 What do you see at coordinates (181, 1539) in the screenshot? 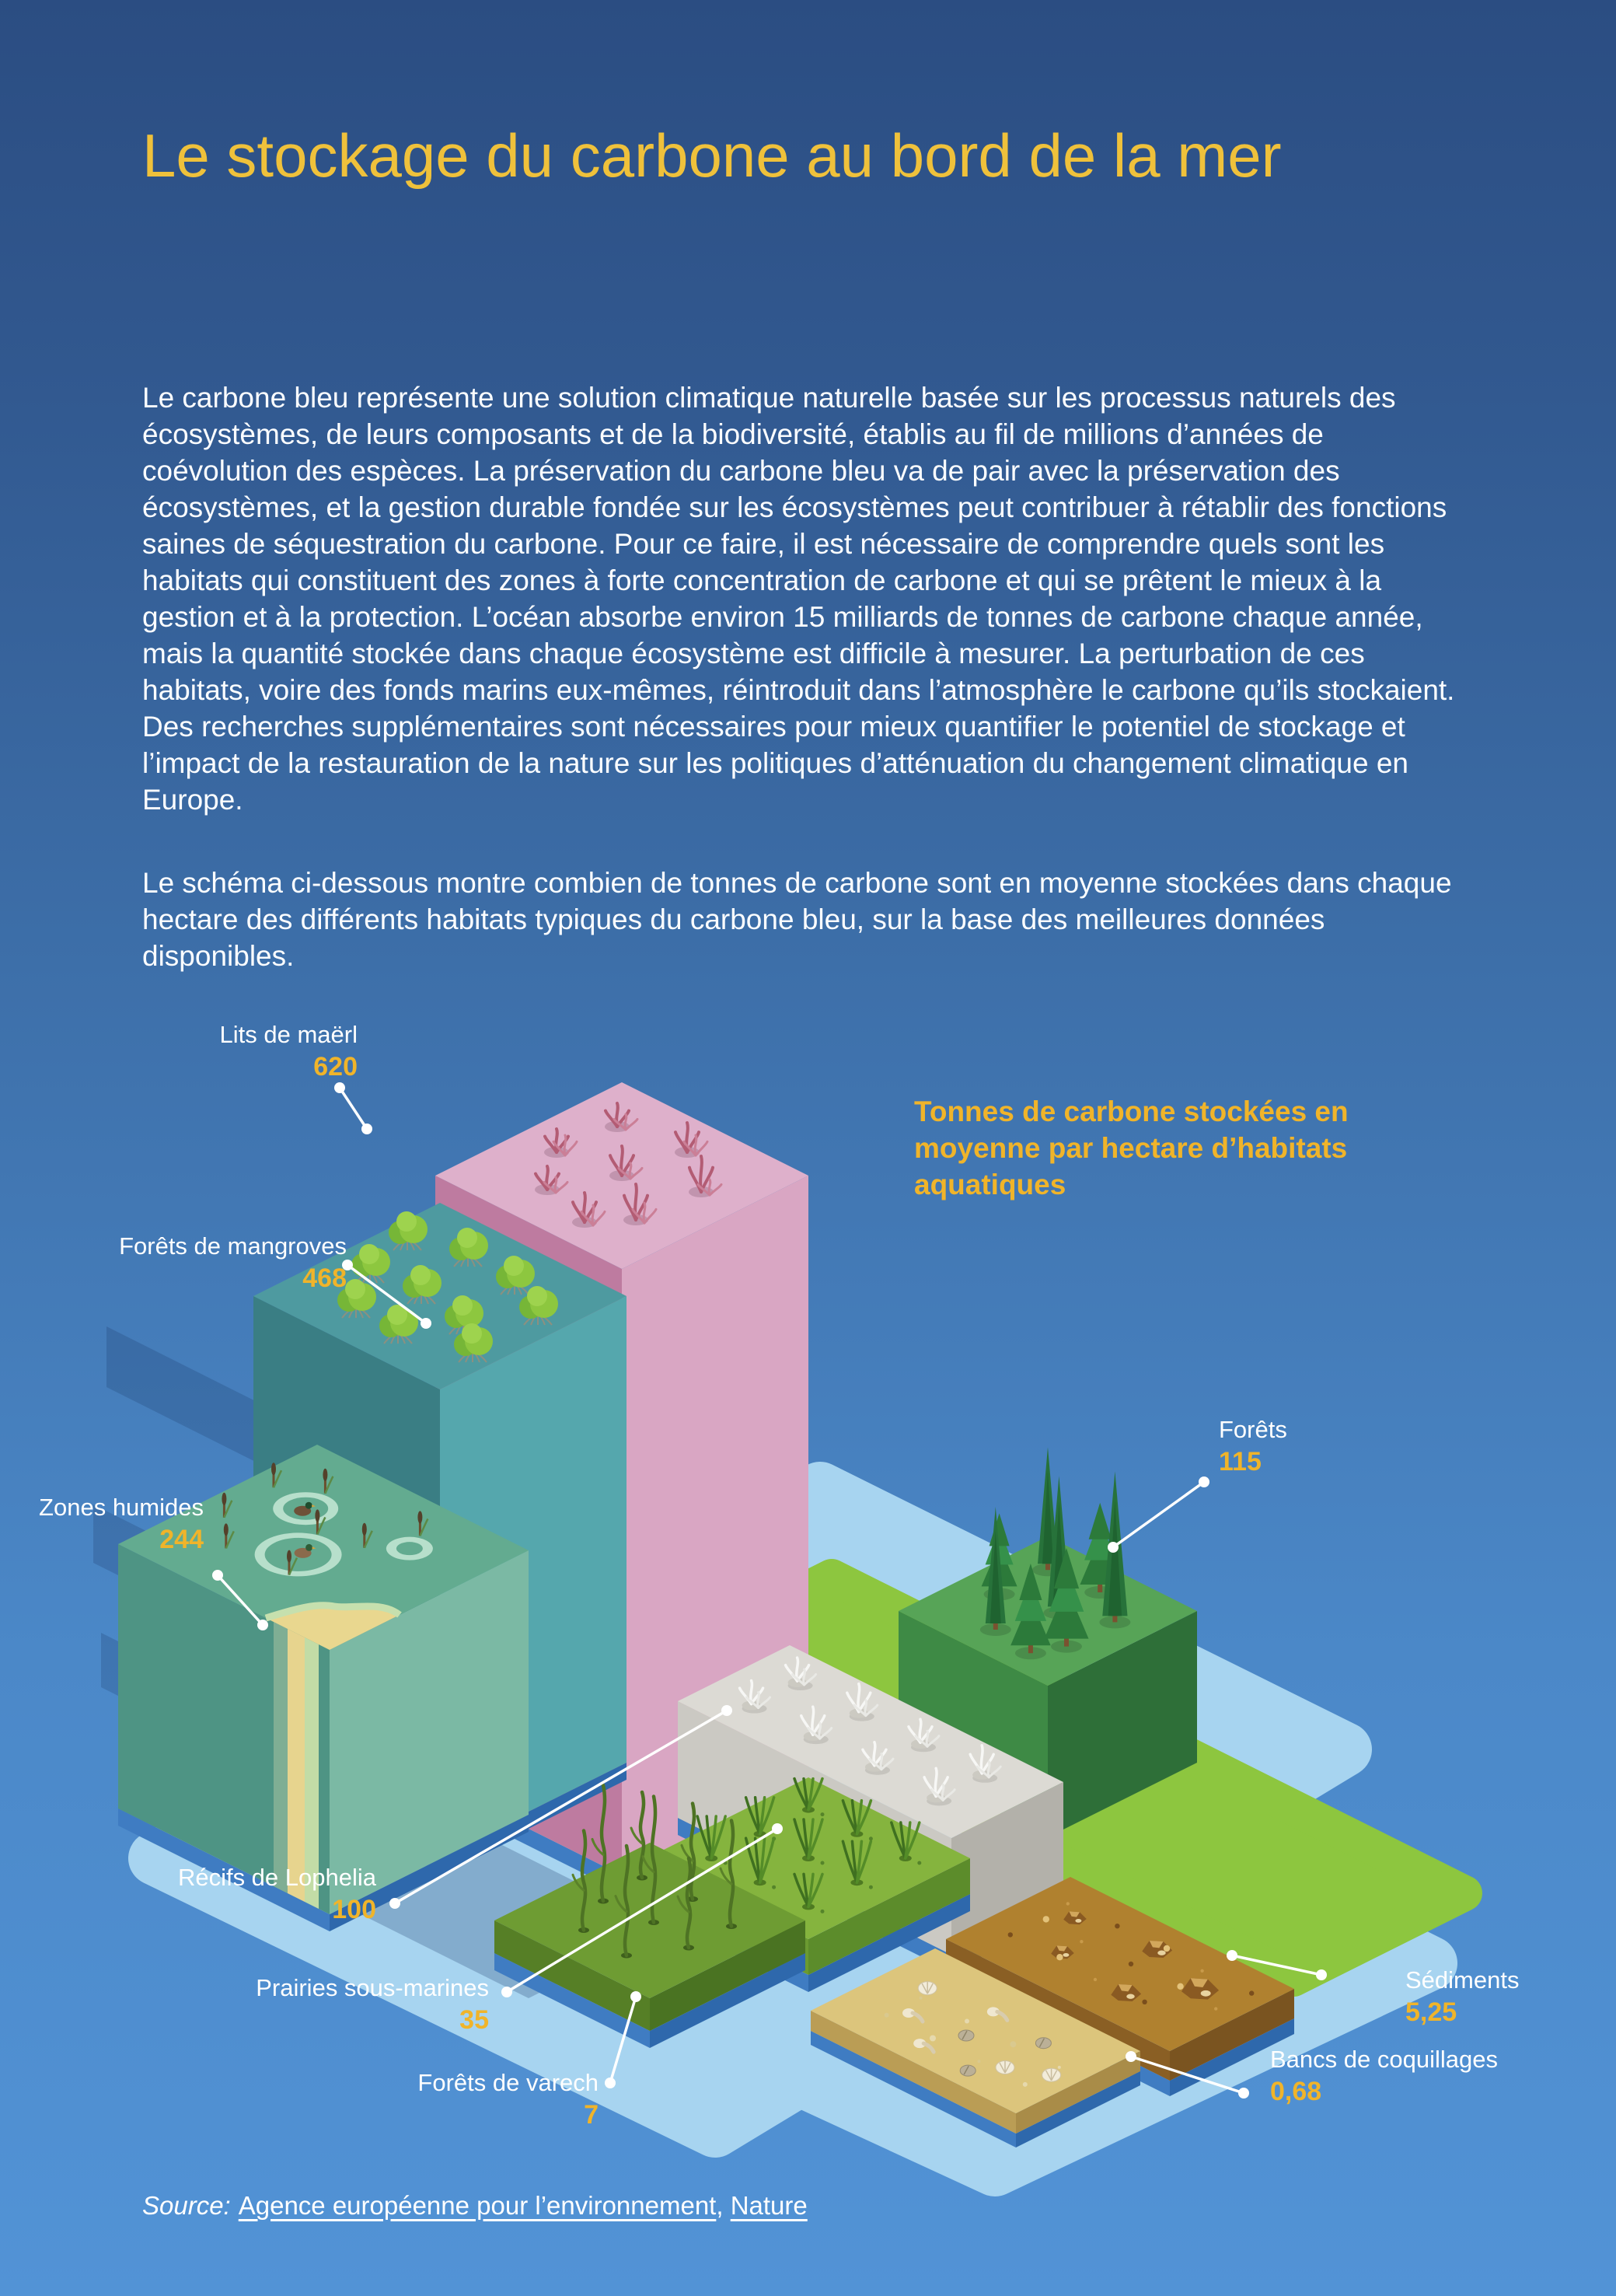
I see `habitat-value: 244` at bounding box center [181, 1539].